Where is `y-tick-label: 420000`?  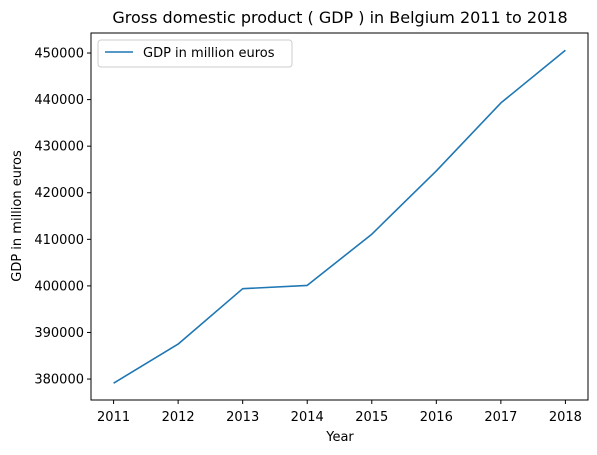 y-tick-label: 420000 is located at coordinates (59, 193).